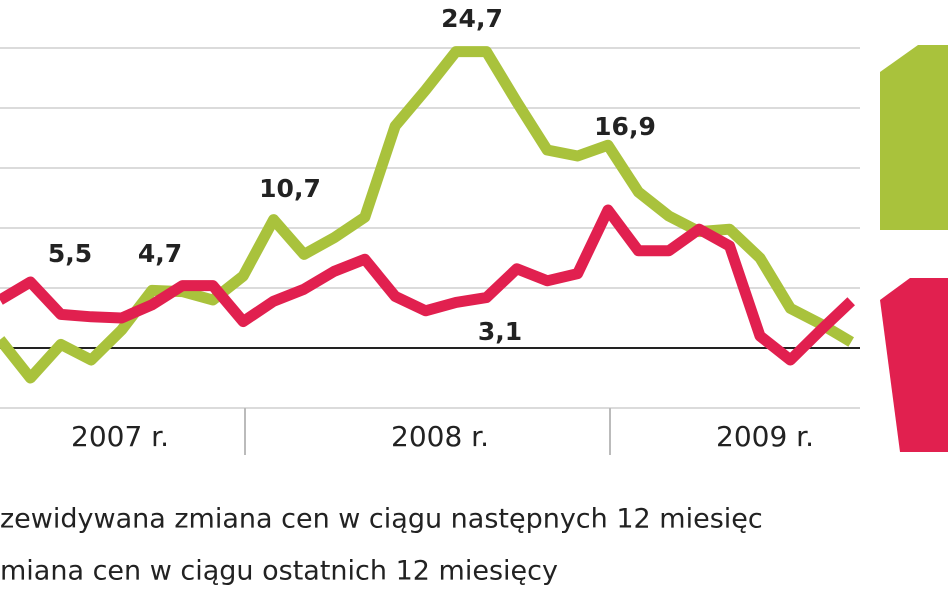 This screenshot has height=593, width=948. What do you see at coordinates (70, 253) in the screenshot?
I see `annotation: 5,5` at bounding box center [70, 253].